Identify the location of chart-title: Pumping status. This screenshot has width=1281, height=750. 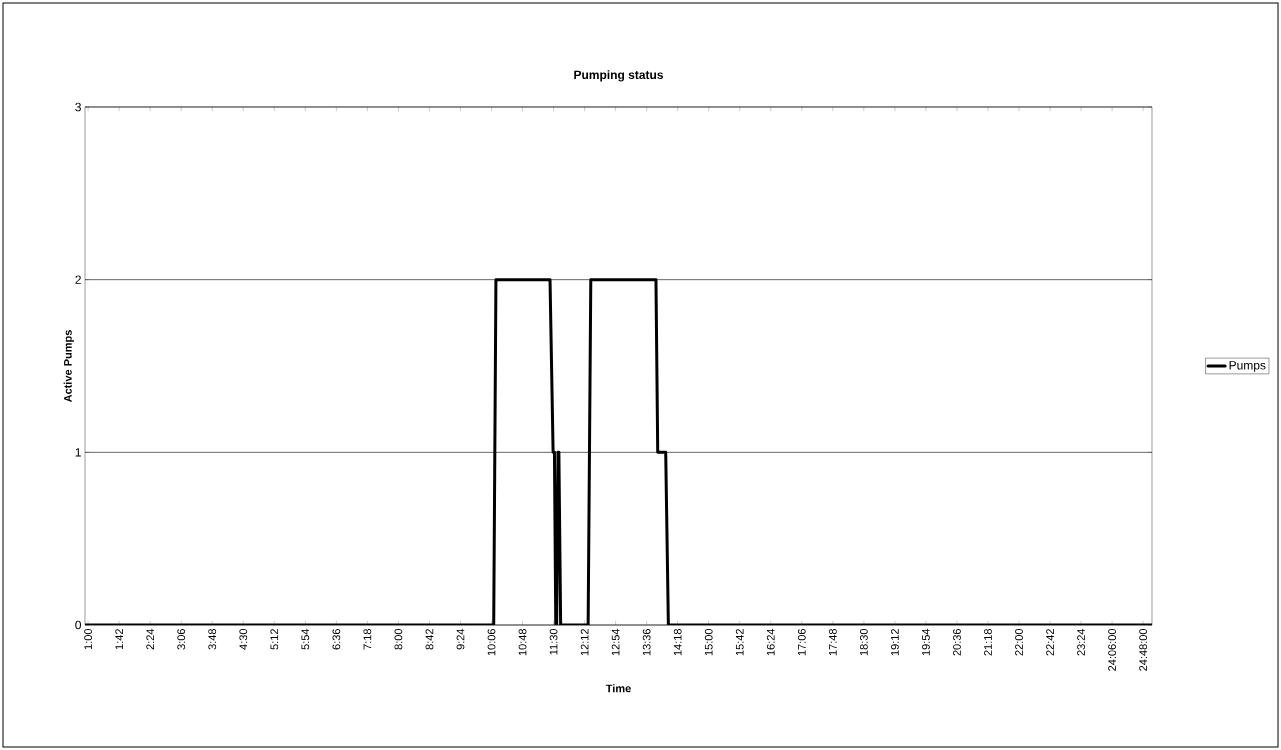
(619, 76).